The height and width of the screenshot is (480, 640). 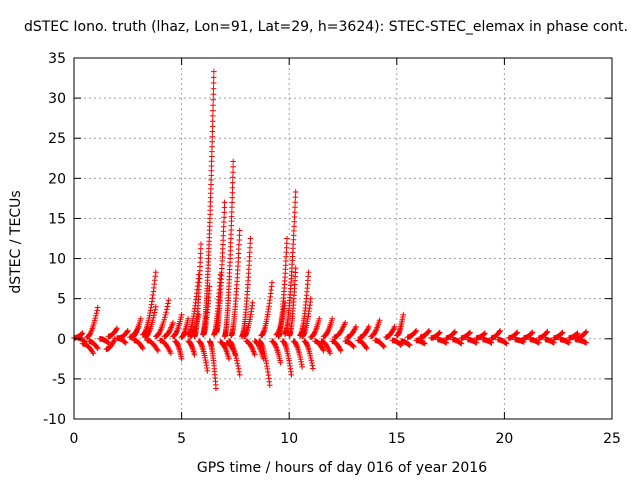 I want to click on y-tick-label: 0, so click(x=61, y=340).